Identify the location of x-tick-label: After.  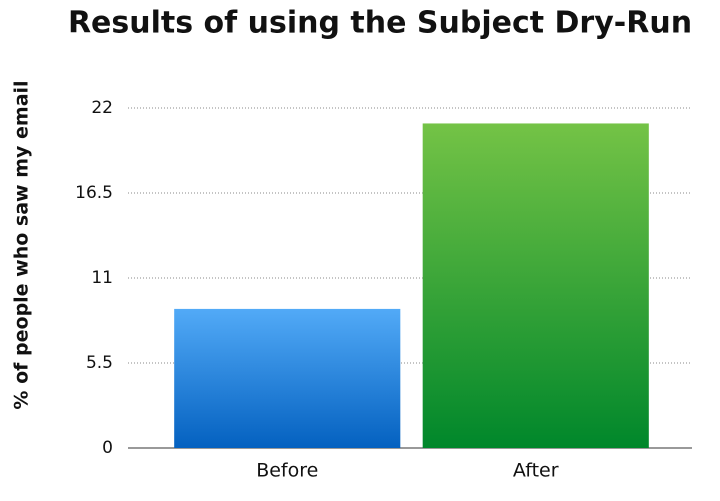
(536, 471).